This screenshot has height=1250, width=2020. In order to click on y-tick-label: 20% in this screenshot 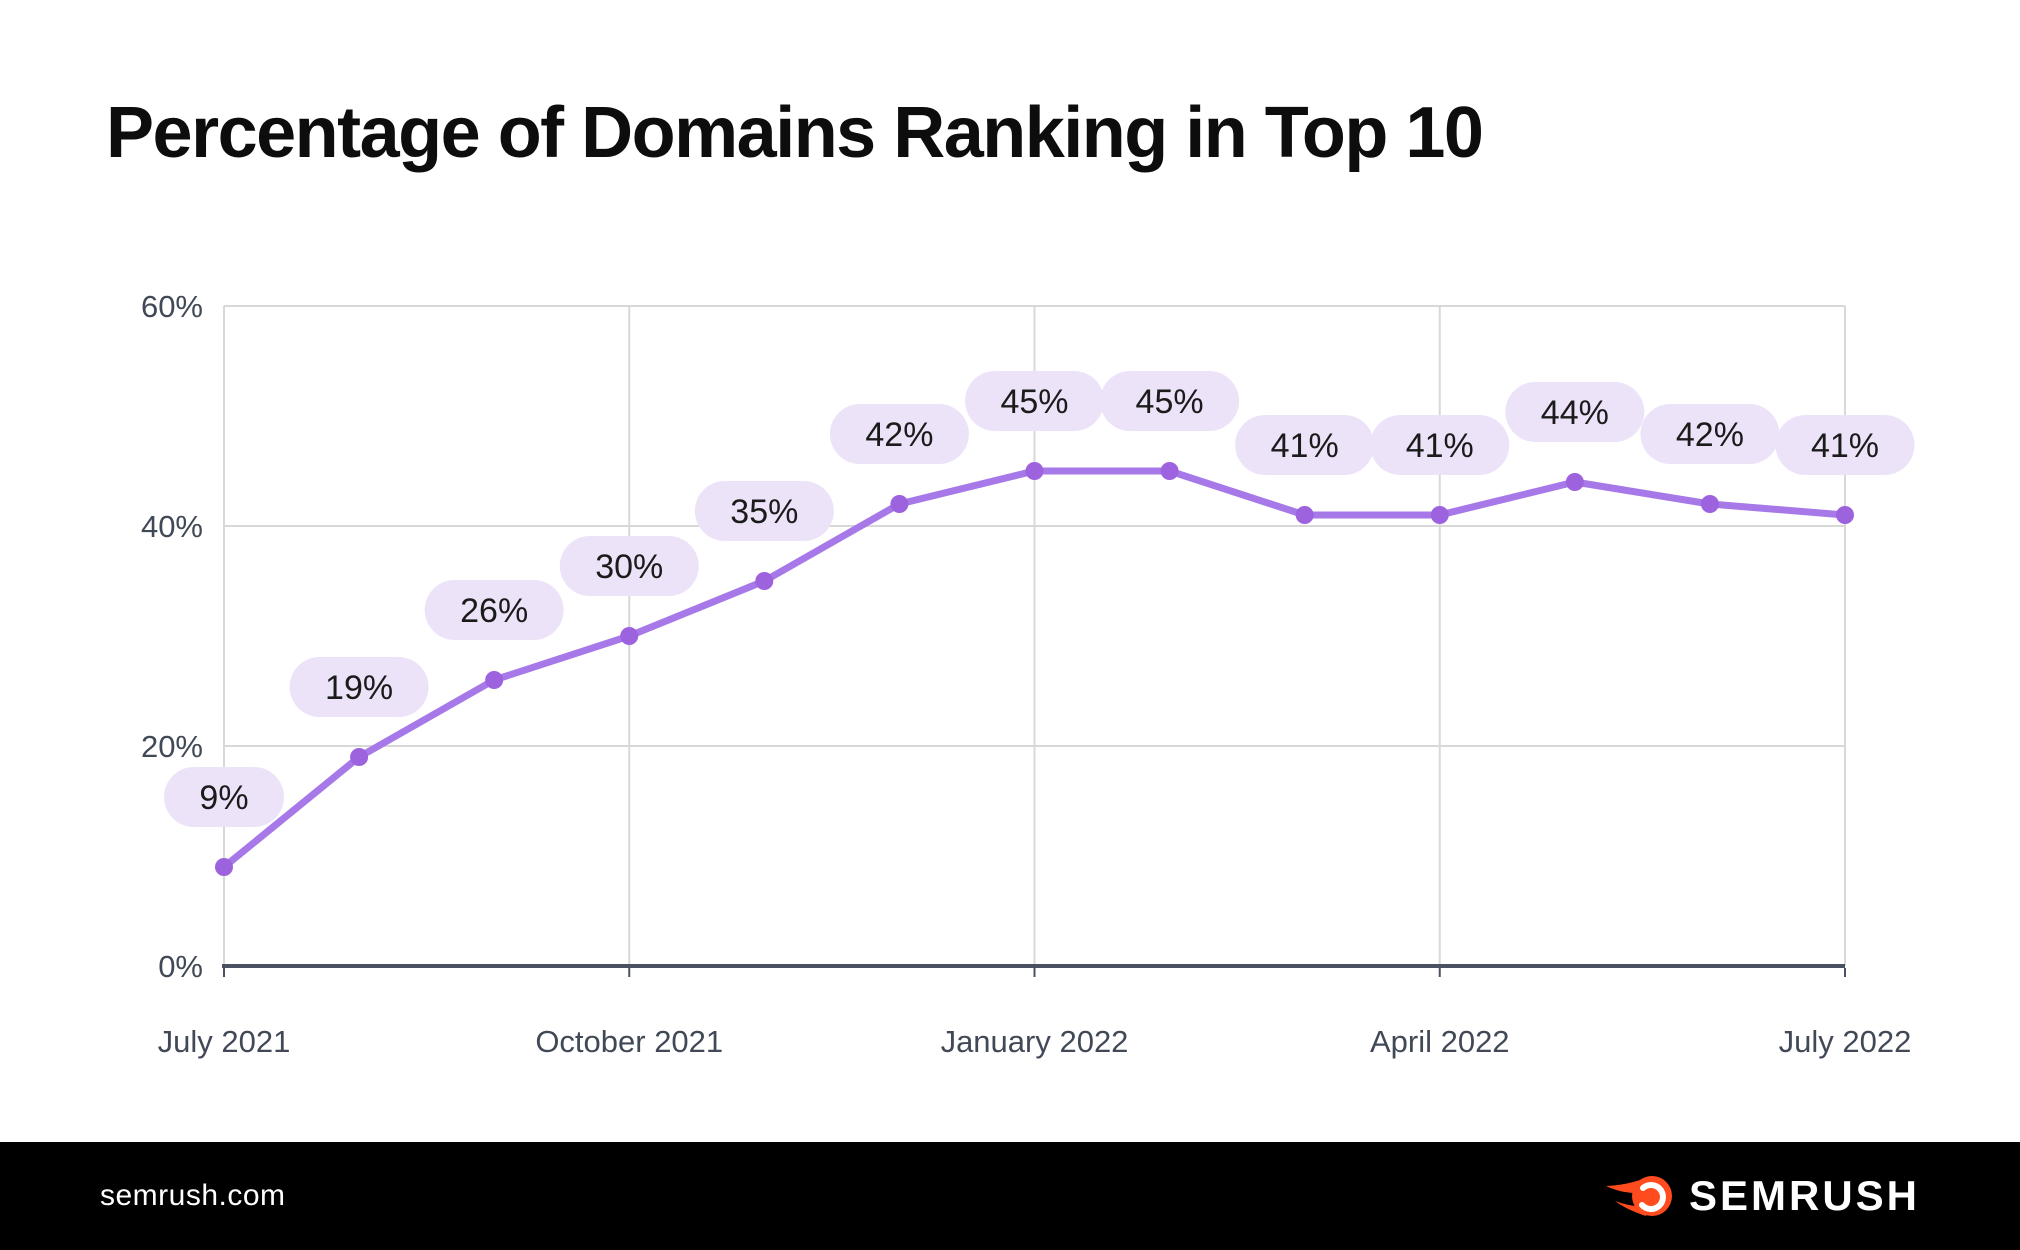, I will do `click(172, 746)`.